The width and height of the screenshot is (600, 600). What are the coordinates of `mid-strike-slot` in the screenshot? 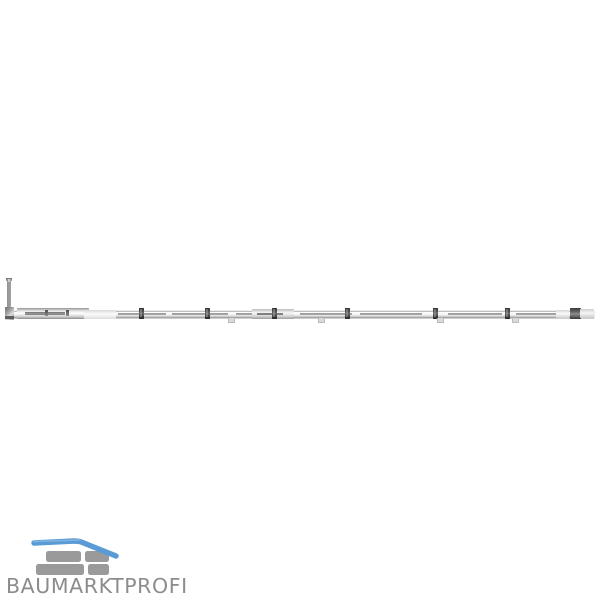 It's located at (270, 313).